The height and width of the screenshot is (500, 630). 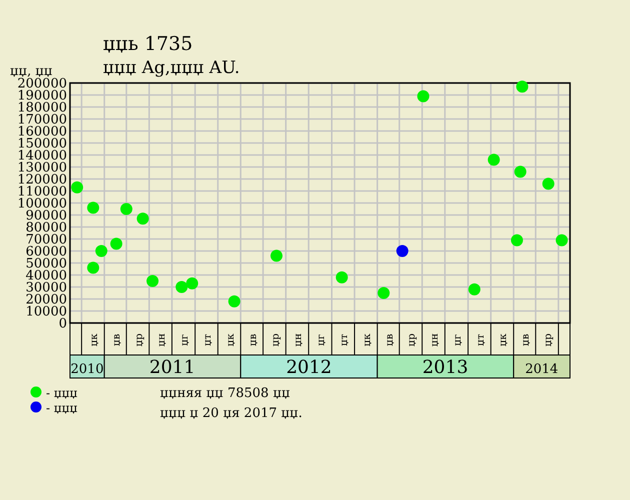 I want to click on y-tick-label: 80000, so click(x=46, y=228).